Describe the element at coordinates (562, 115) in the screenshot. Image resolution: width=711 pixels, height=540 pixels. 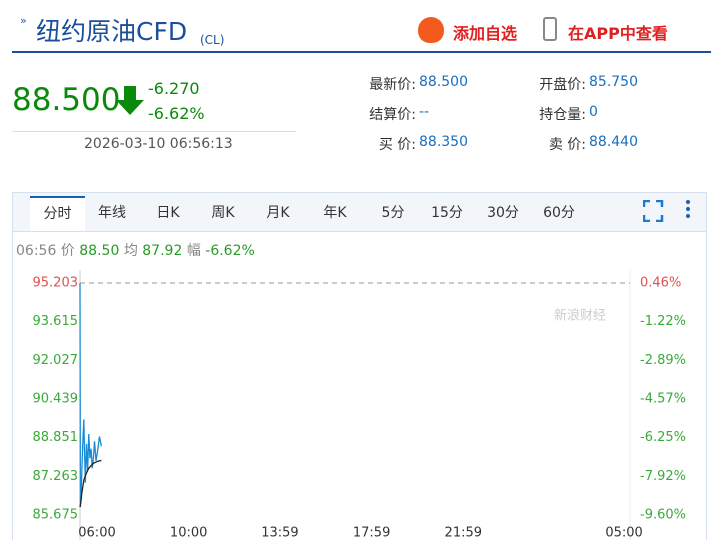
I see `stat-label: 持仓量:` at that location.